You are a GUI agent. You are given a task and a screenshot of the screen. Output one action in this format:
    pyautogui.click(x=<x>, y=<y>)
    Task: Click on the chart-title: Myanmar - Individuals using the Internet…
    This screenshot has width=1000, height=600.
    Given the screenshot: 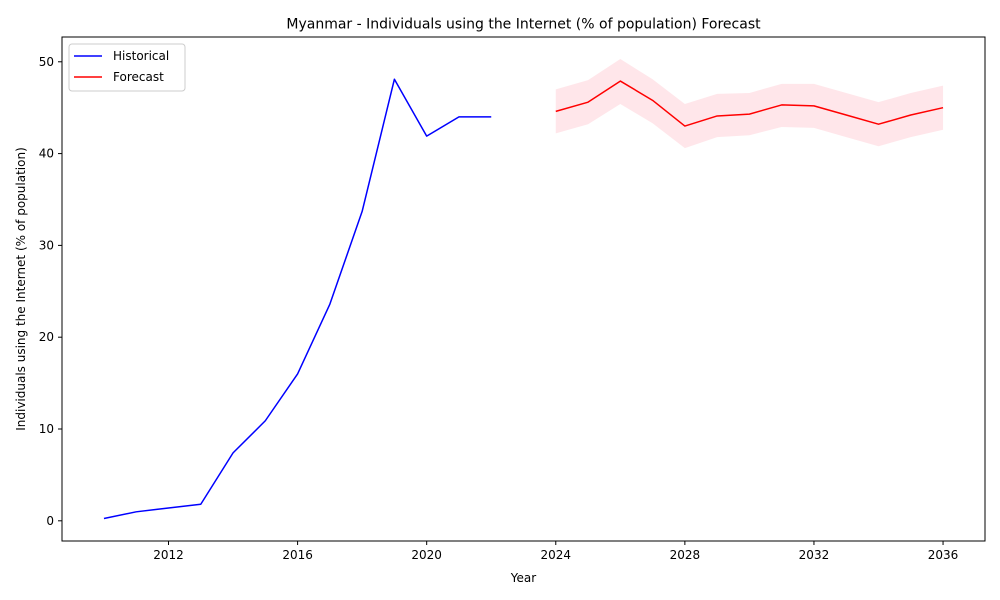 What is the action you would take?
    pyautogui.click(x=523, y=25)
    